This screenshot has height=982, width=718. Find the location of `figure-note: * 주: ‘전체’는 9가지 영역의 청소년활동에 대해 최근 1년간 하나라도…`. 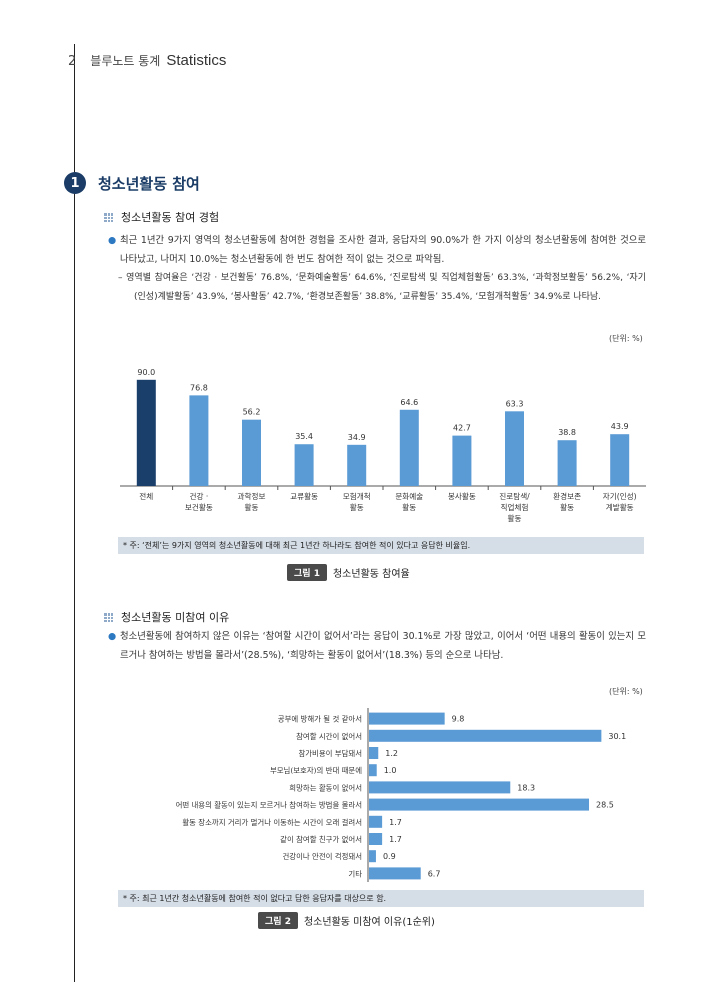

figure-note: * 주: ‘전체’는 9가지 영역의 청소년활동에 대해 최근 1년간 하나라도… is located at coordinates (381, 545).